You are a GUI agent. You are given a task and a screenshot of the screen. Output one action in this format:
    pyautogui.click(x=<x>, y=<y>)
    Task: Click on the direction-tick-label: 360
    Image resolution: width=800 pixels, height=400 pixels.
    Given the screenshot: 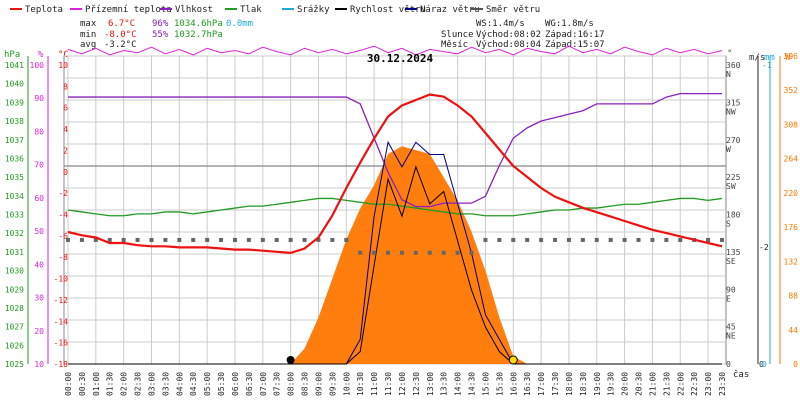 What is the action you would take?
    pyautogui.click(x=733, y=65)
    